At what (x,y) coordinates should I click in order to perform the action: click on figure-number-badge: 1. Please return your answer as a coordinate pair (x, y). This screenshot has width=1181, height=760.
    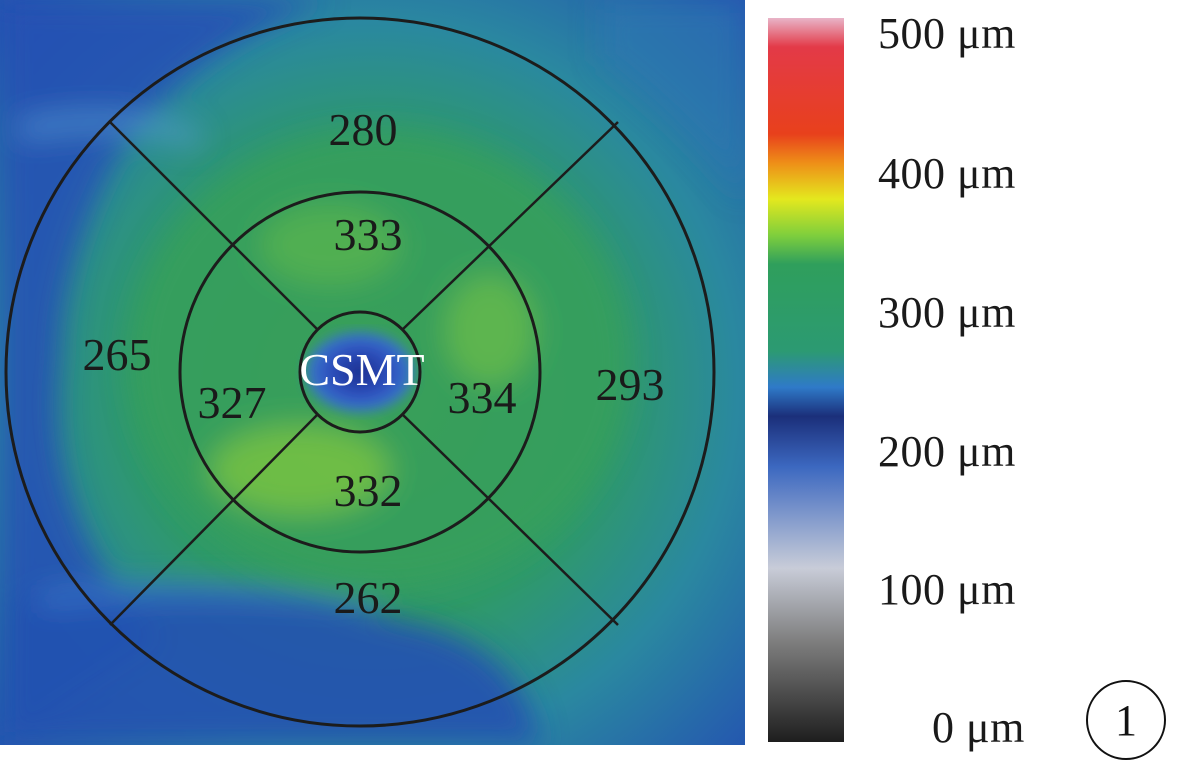
    Looking at the image, I should click on (1126, 720).